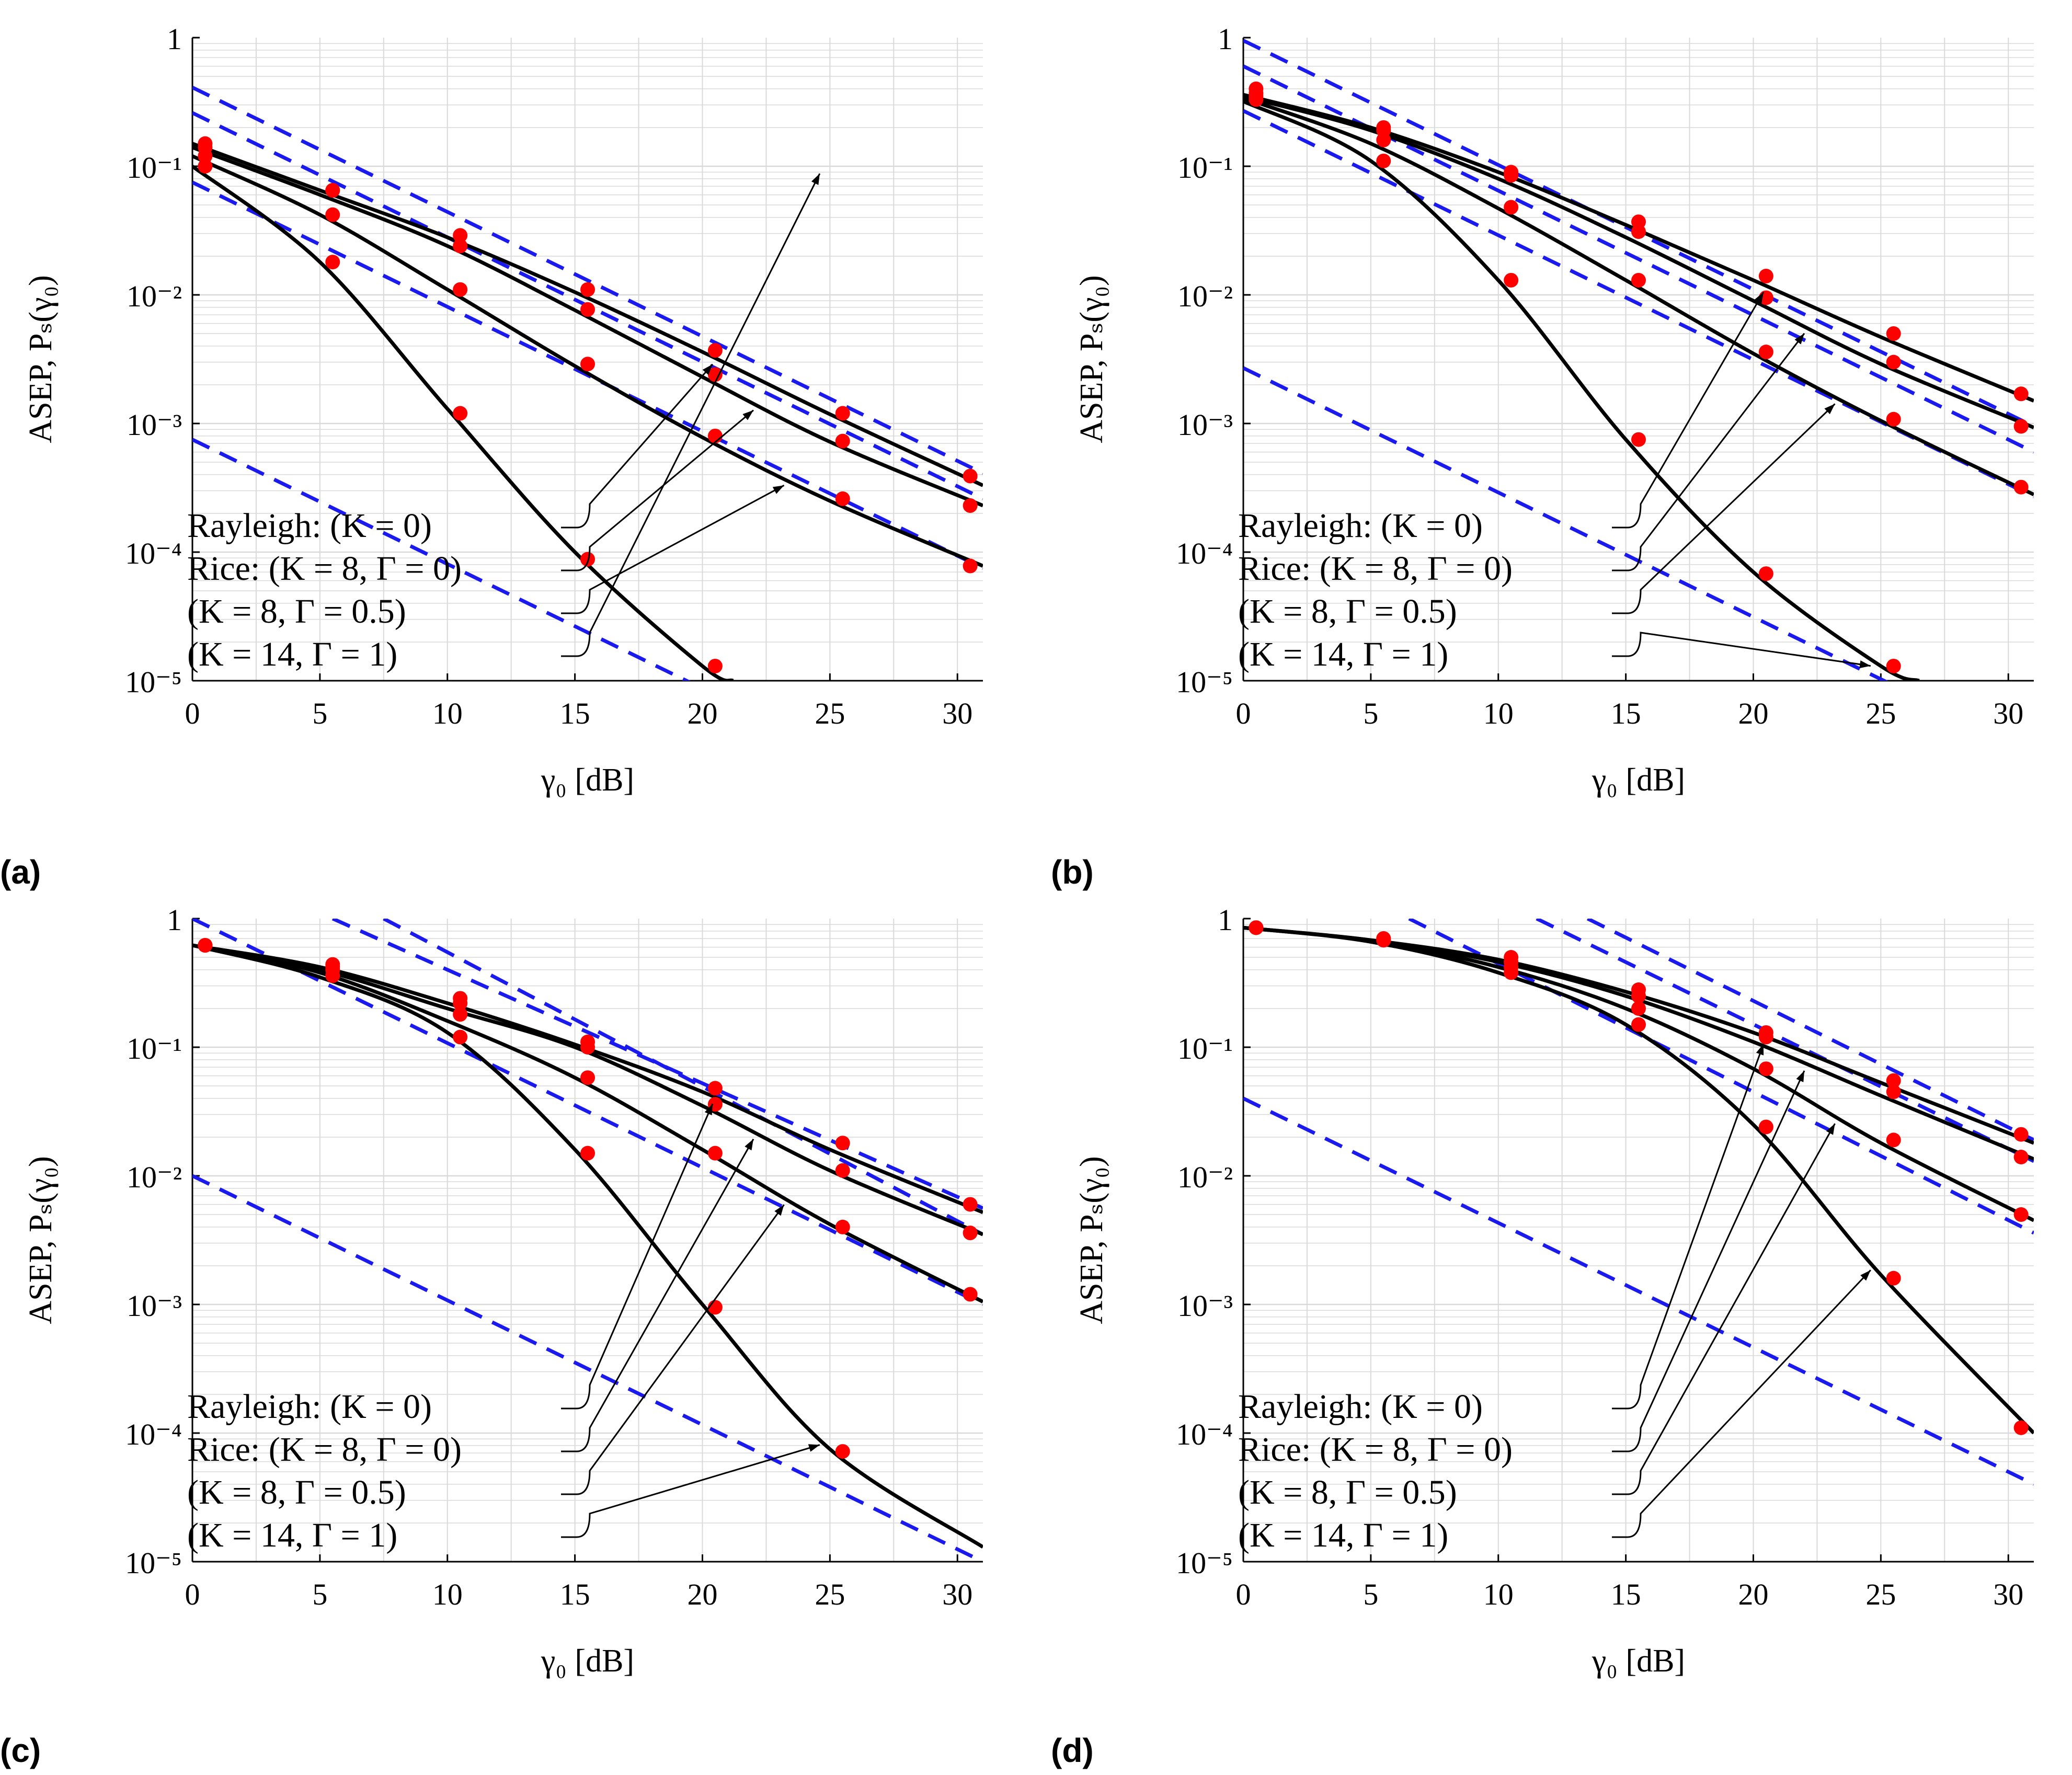 The image size is (2072, 1775). What do you see at coordinates (1360, 526) in the screenshot?
I see `legend-entry-1: Rayleigh: (K = 0)` at bounding box center [1360, 526].